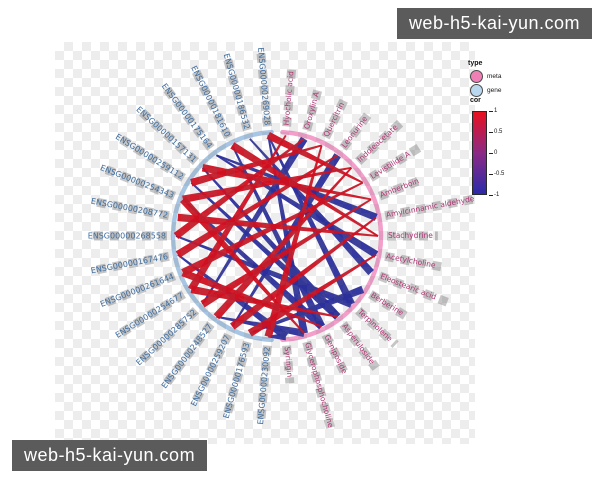 This screenshot has height=480, width=600. Describe the element at coordinates (475, 63) in the screenshot. I see `legend-title: type` at that location.